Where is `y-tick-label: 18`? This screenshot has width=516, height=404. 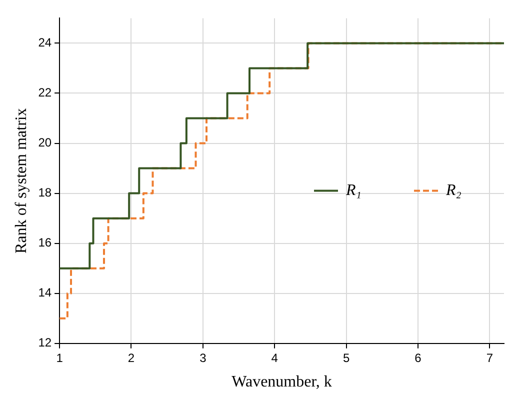
y-tick-label: 18 is located at coordinates (45, 193).